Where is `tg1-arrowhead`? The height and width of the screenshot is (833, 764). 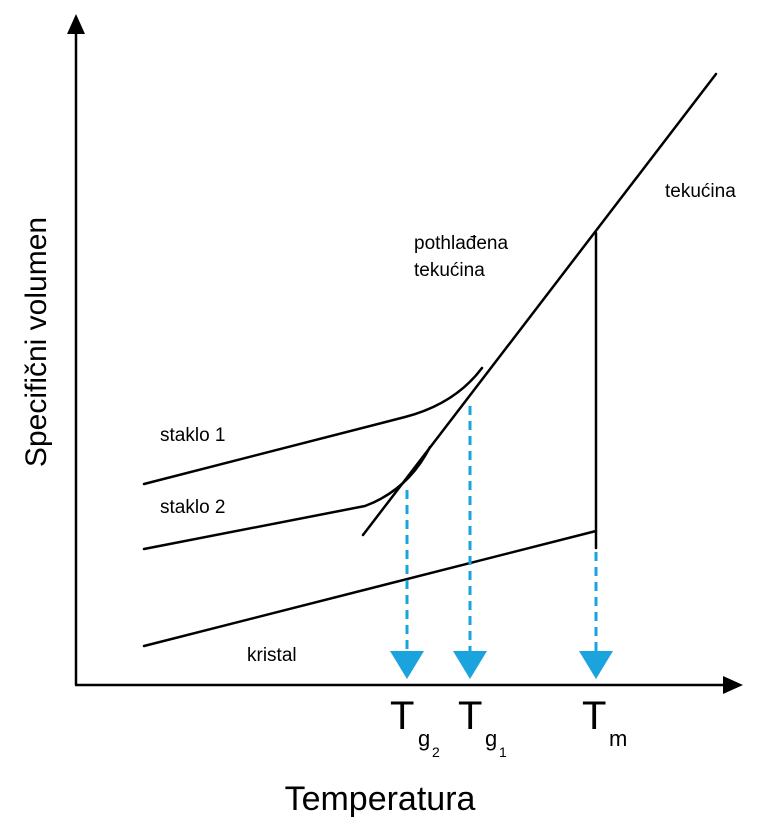
tg1-arrowhead is located at coordinates (470, 665).